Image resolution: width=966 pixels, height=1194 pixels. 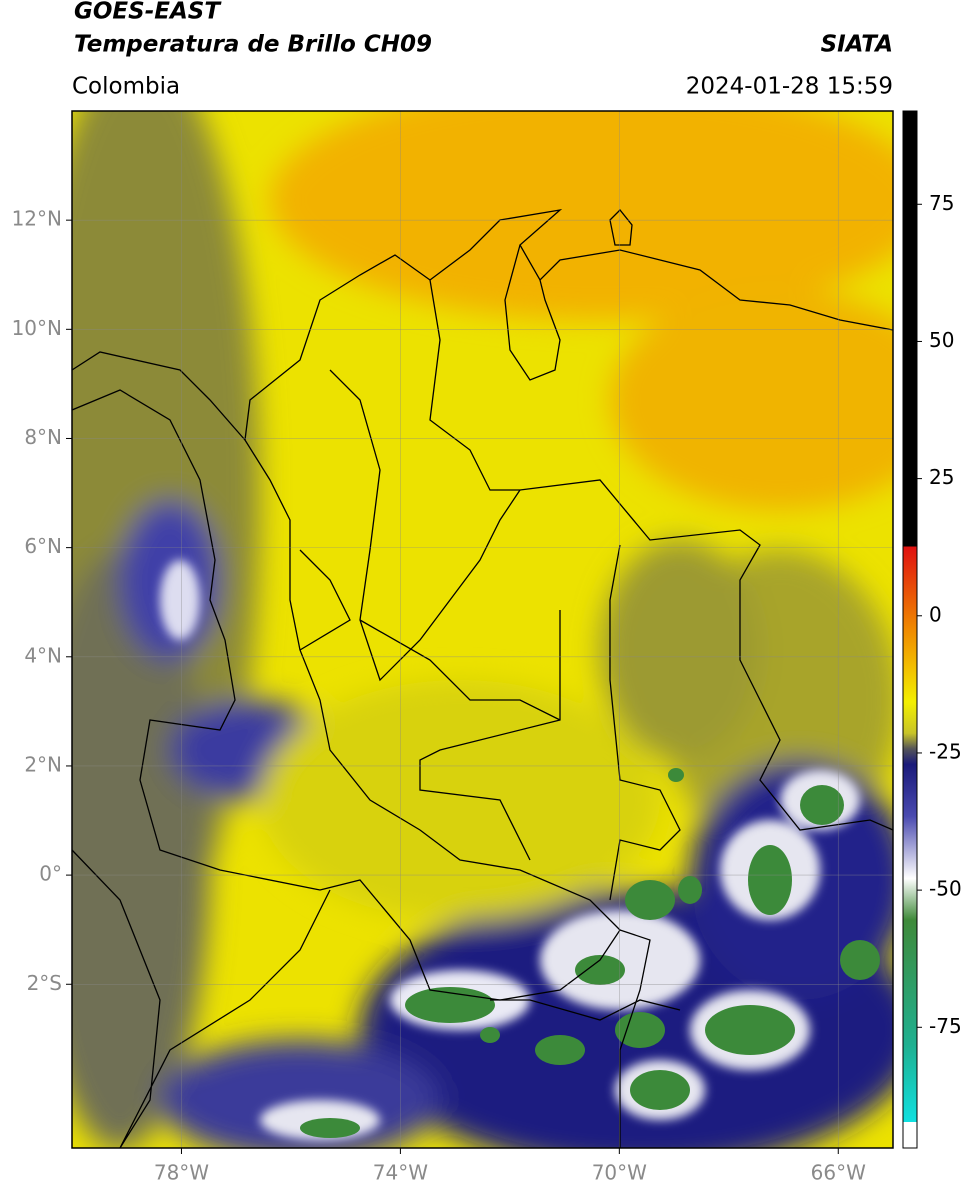 What do you see at coordinates (945, 751) in the screenshot?
I see `colorbar-tick-label: -25` at bounding box center [945, 751].